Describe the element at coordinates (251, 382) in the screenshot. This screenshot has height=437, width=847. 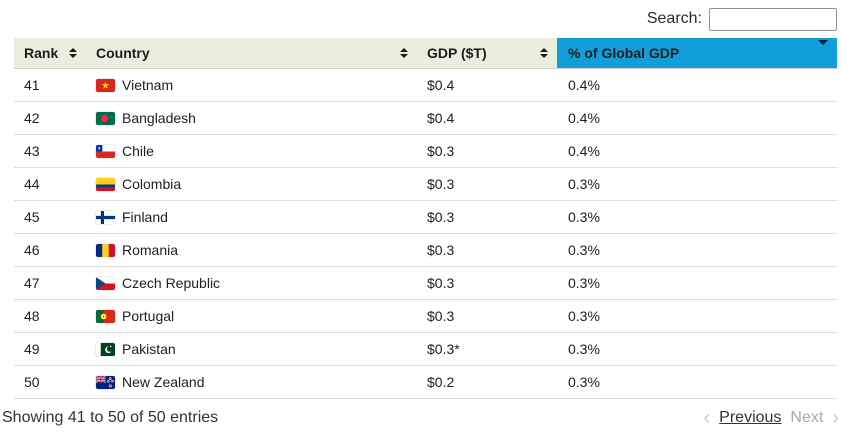
I see `country-cell: New Zealand` at that location.